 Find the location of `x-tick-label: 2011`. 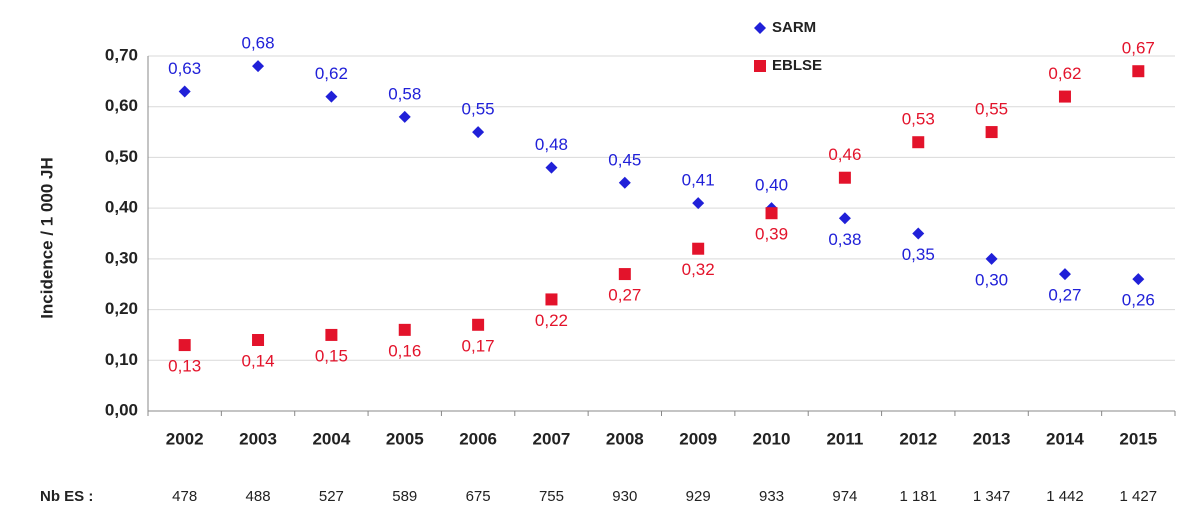

x-tick-label: 2011 is located at coordinates (844, 438).